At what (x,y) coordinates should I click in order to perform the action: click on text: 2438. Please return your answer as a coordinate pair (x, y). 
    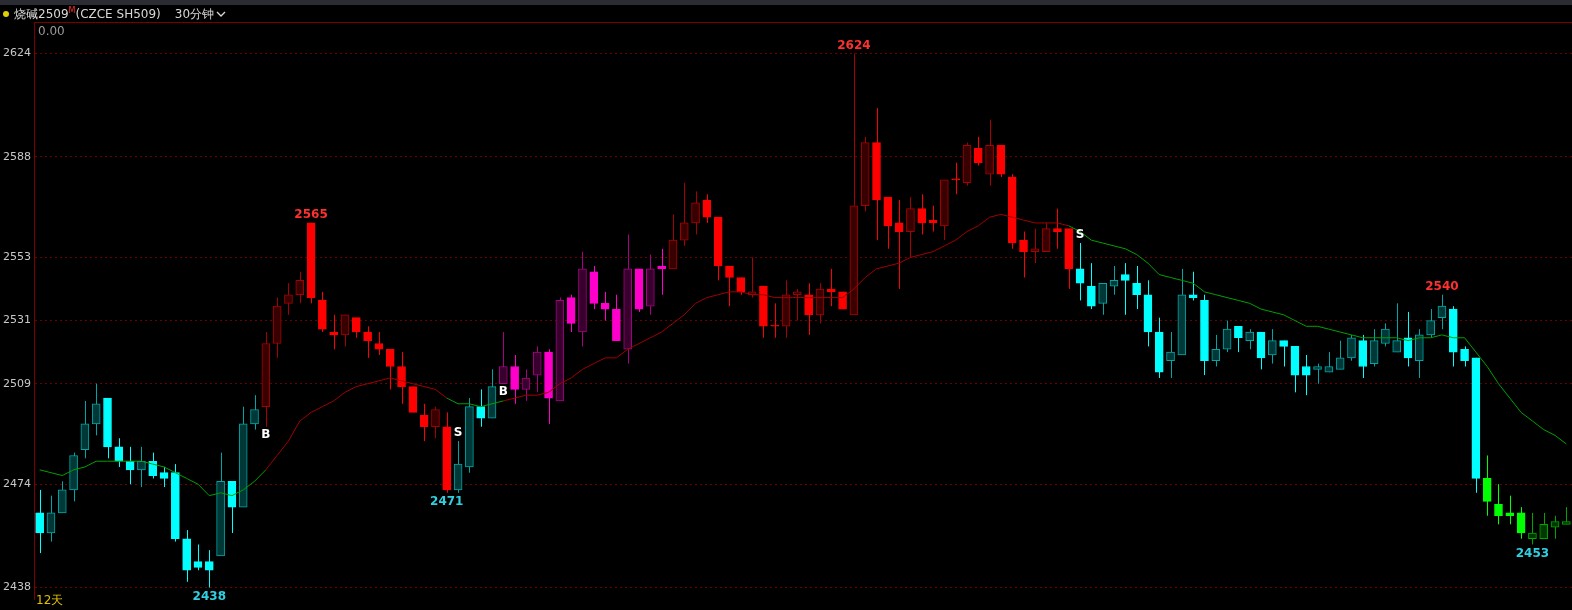
    Looking at the image, I should click on (209, 595).